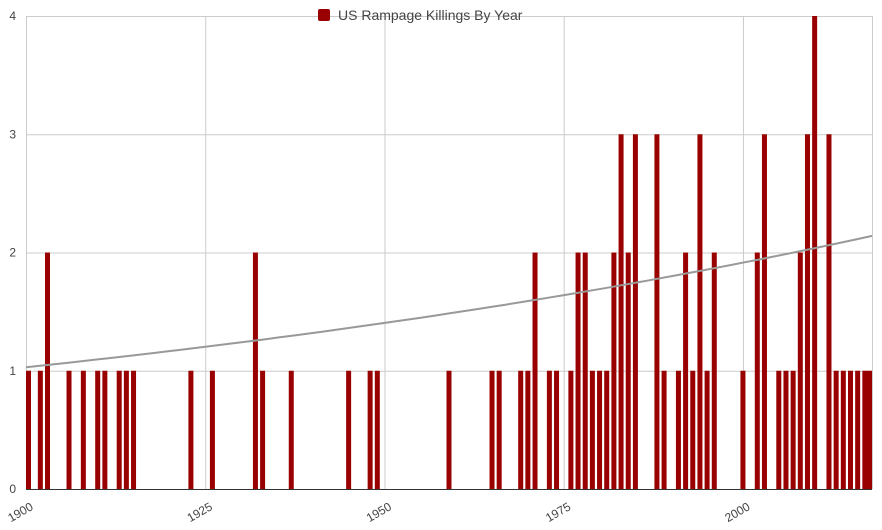 The width and height of the screenshot is (882, 530). What do you see at coordinates (657, 311) in the screenshot?
I see `bar-1988` at bounding box center [657, 311].